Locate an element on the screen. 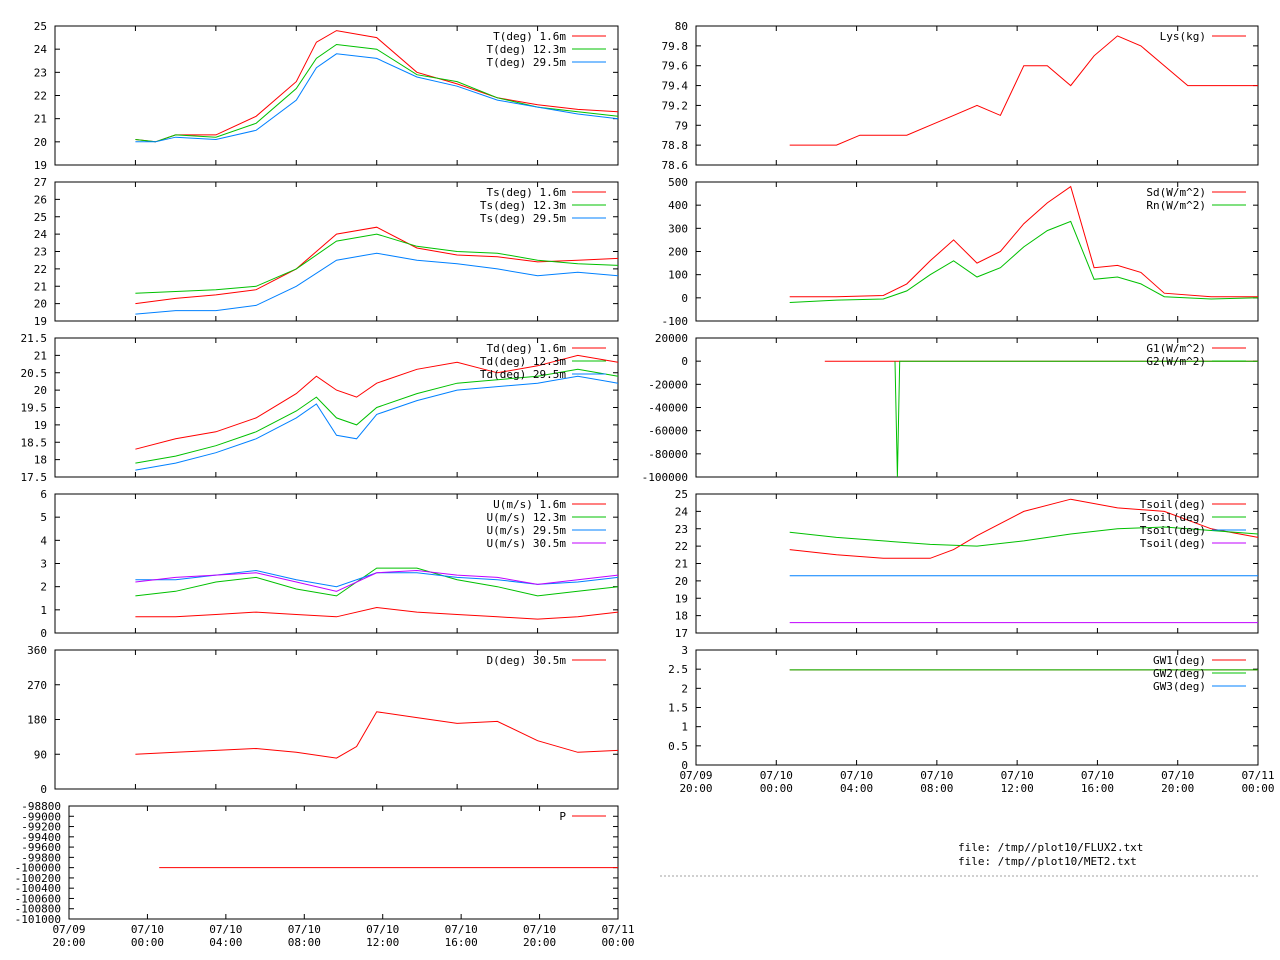  y-tick-label: 18 is located at coordinates (40, 460).